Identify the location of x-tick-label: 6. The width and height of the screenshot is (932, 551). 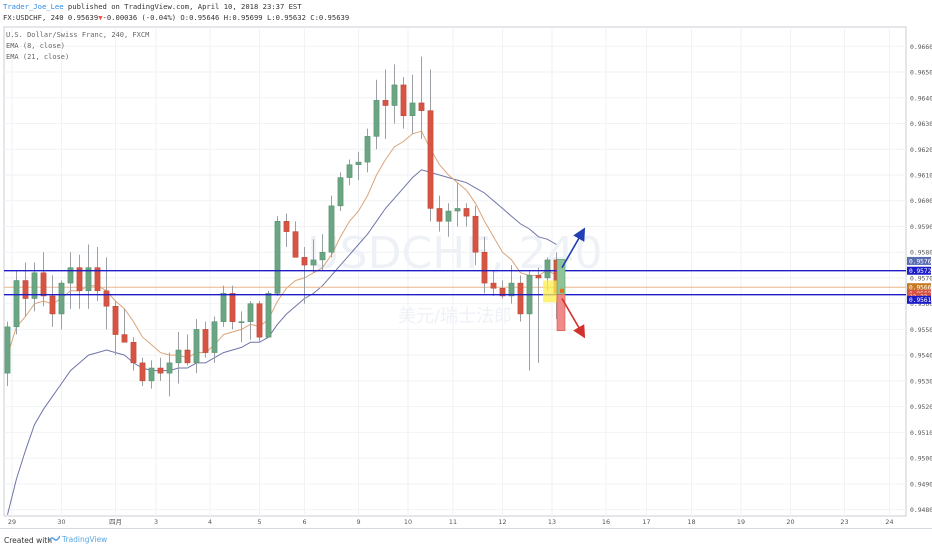
(304, 522).